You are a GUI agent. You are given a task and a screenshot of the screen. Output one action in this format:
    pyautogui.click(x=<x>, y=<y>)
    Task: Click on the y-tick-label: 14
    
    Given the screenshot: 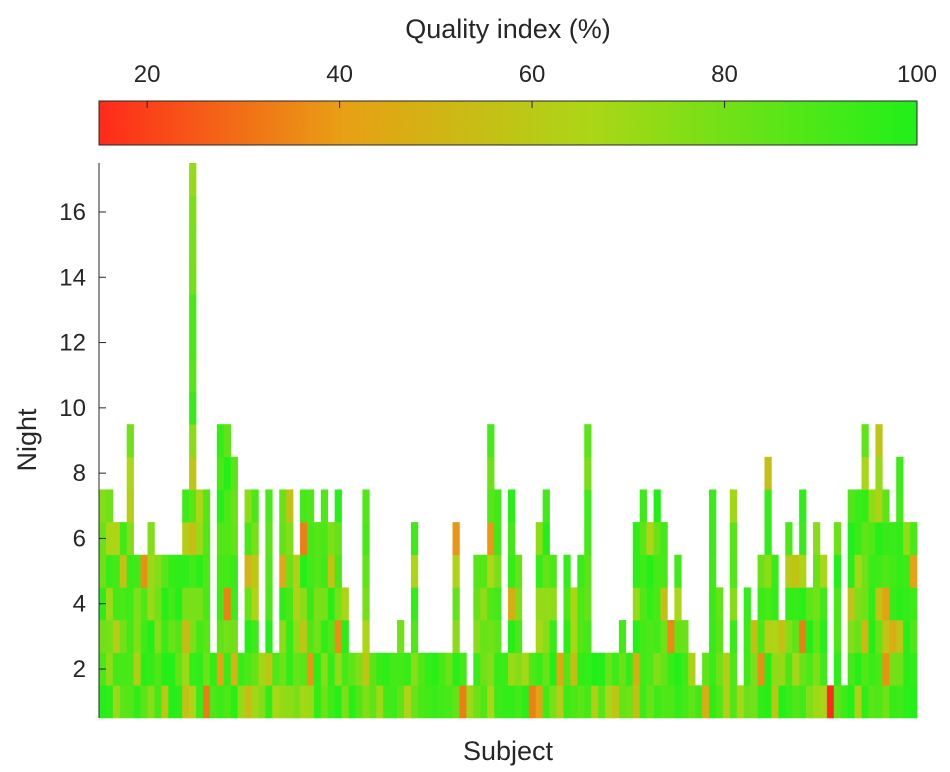 What is the action you would take?
    pyautogui.click(x=72, y=277)
    